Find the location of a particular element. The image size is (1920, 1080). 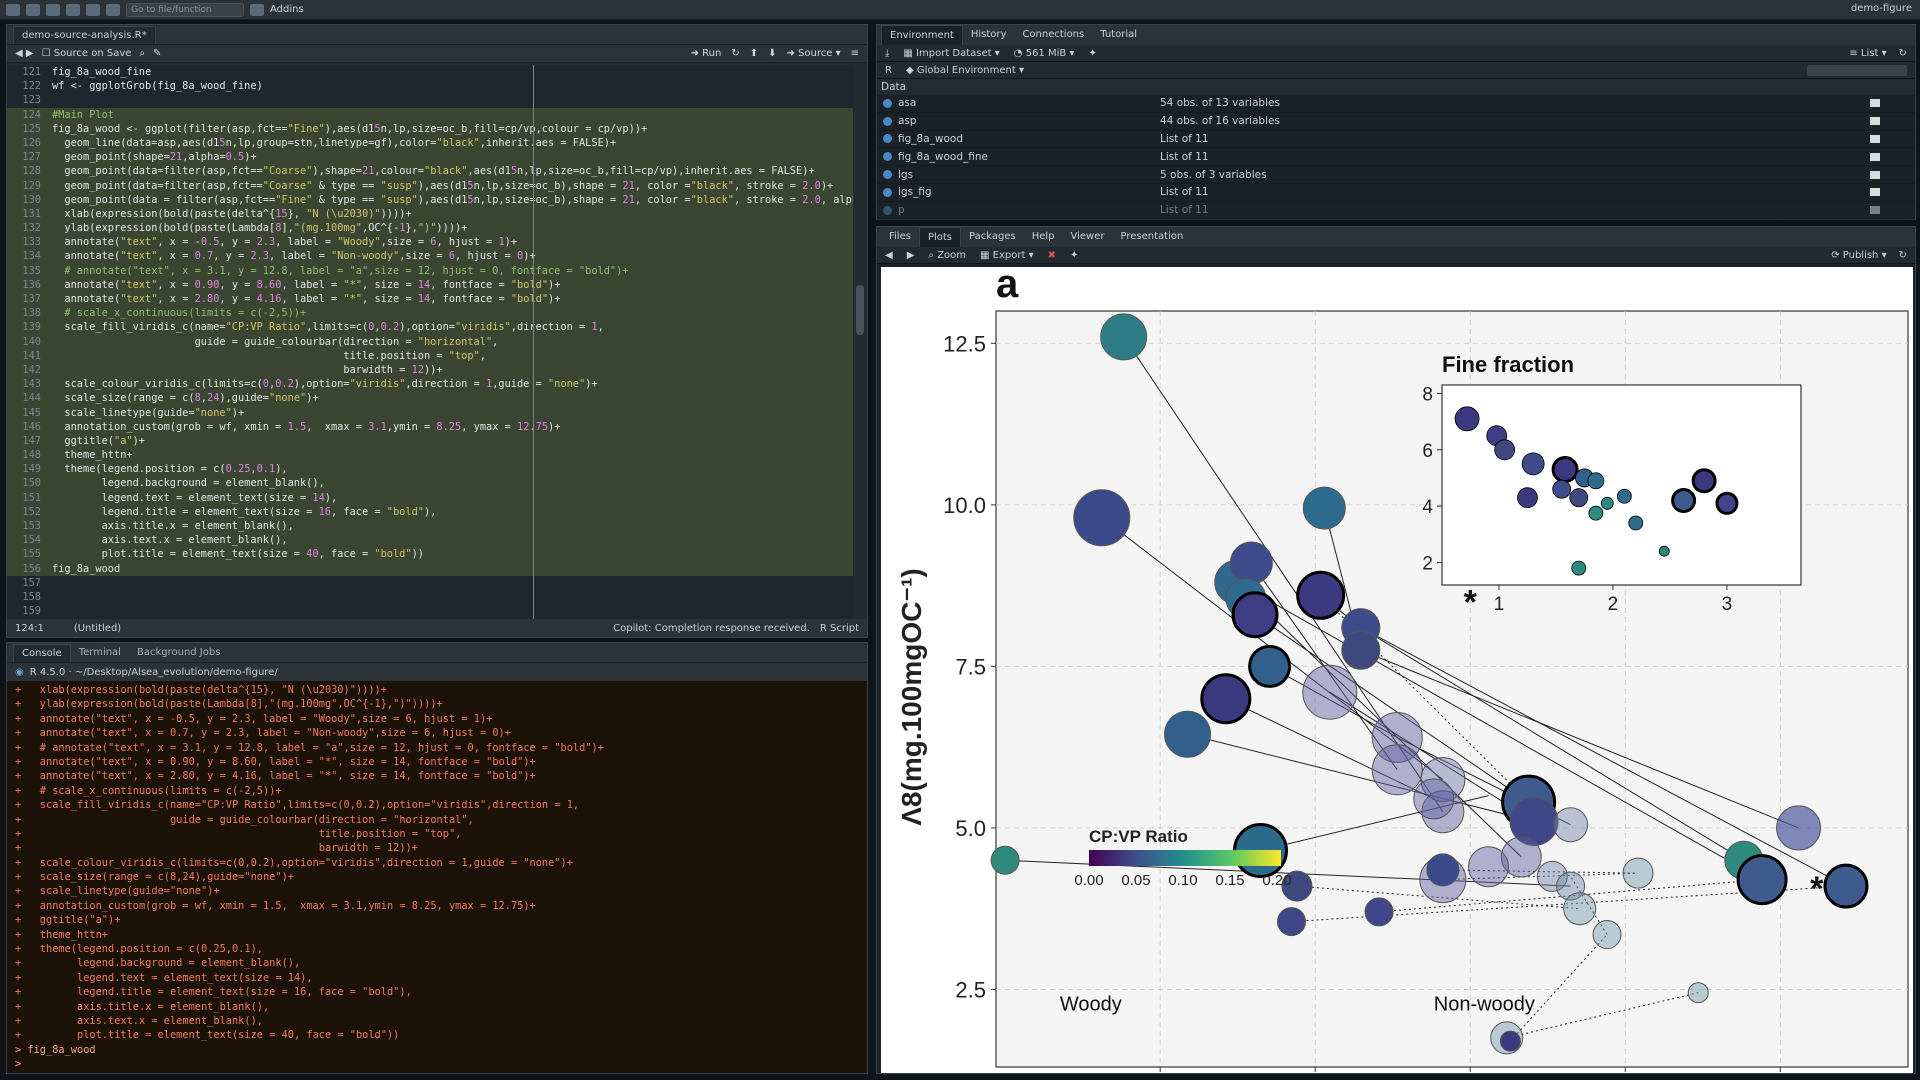

code-line: 158 is located at coordinates (430, 597).